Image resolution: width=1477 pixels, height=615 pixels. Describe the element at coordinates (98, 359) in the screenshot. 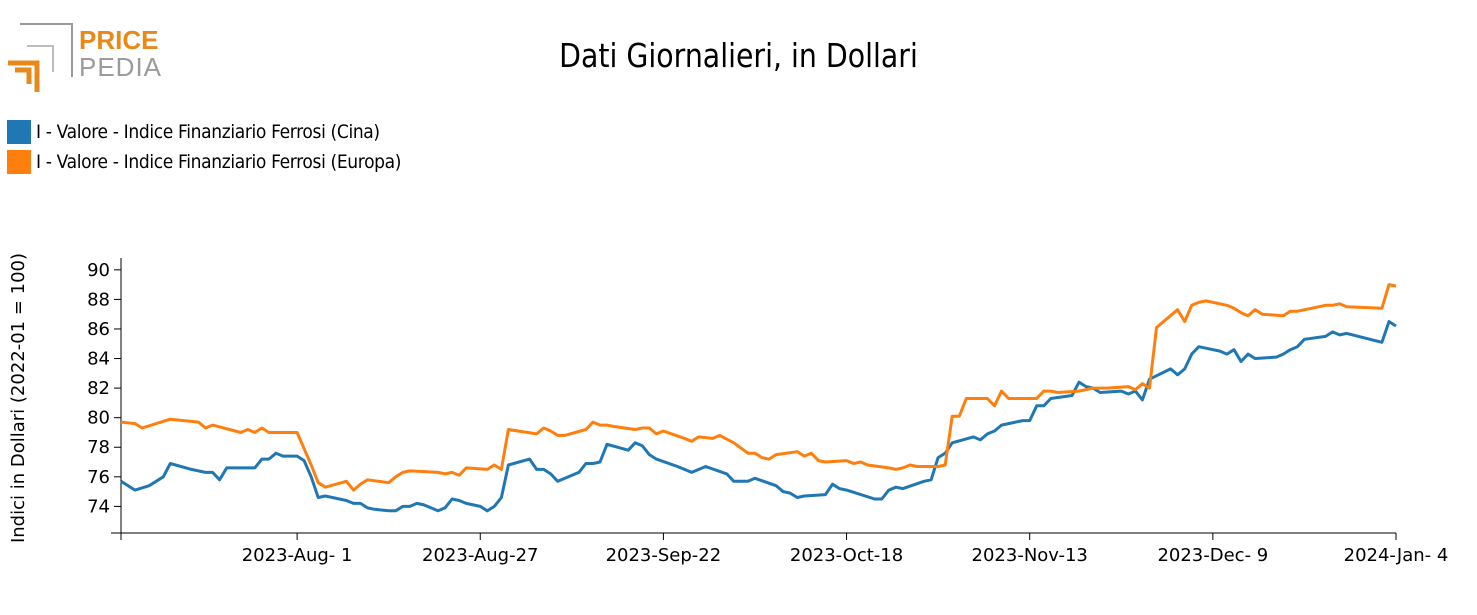

I see `y-tick-label: 84` at that location.